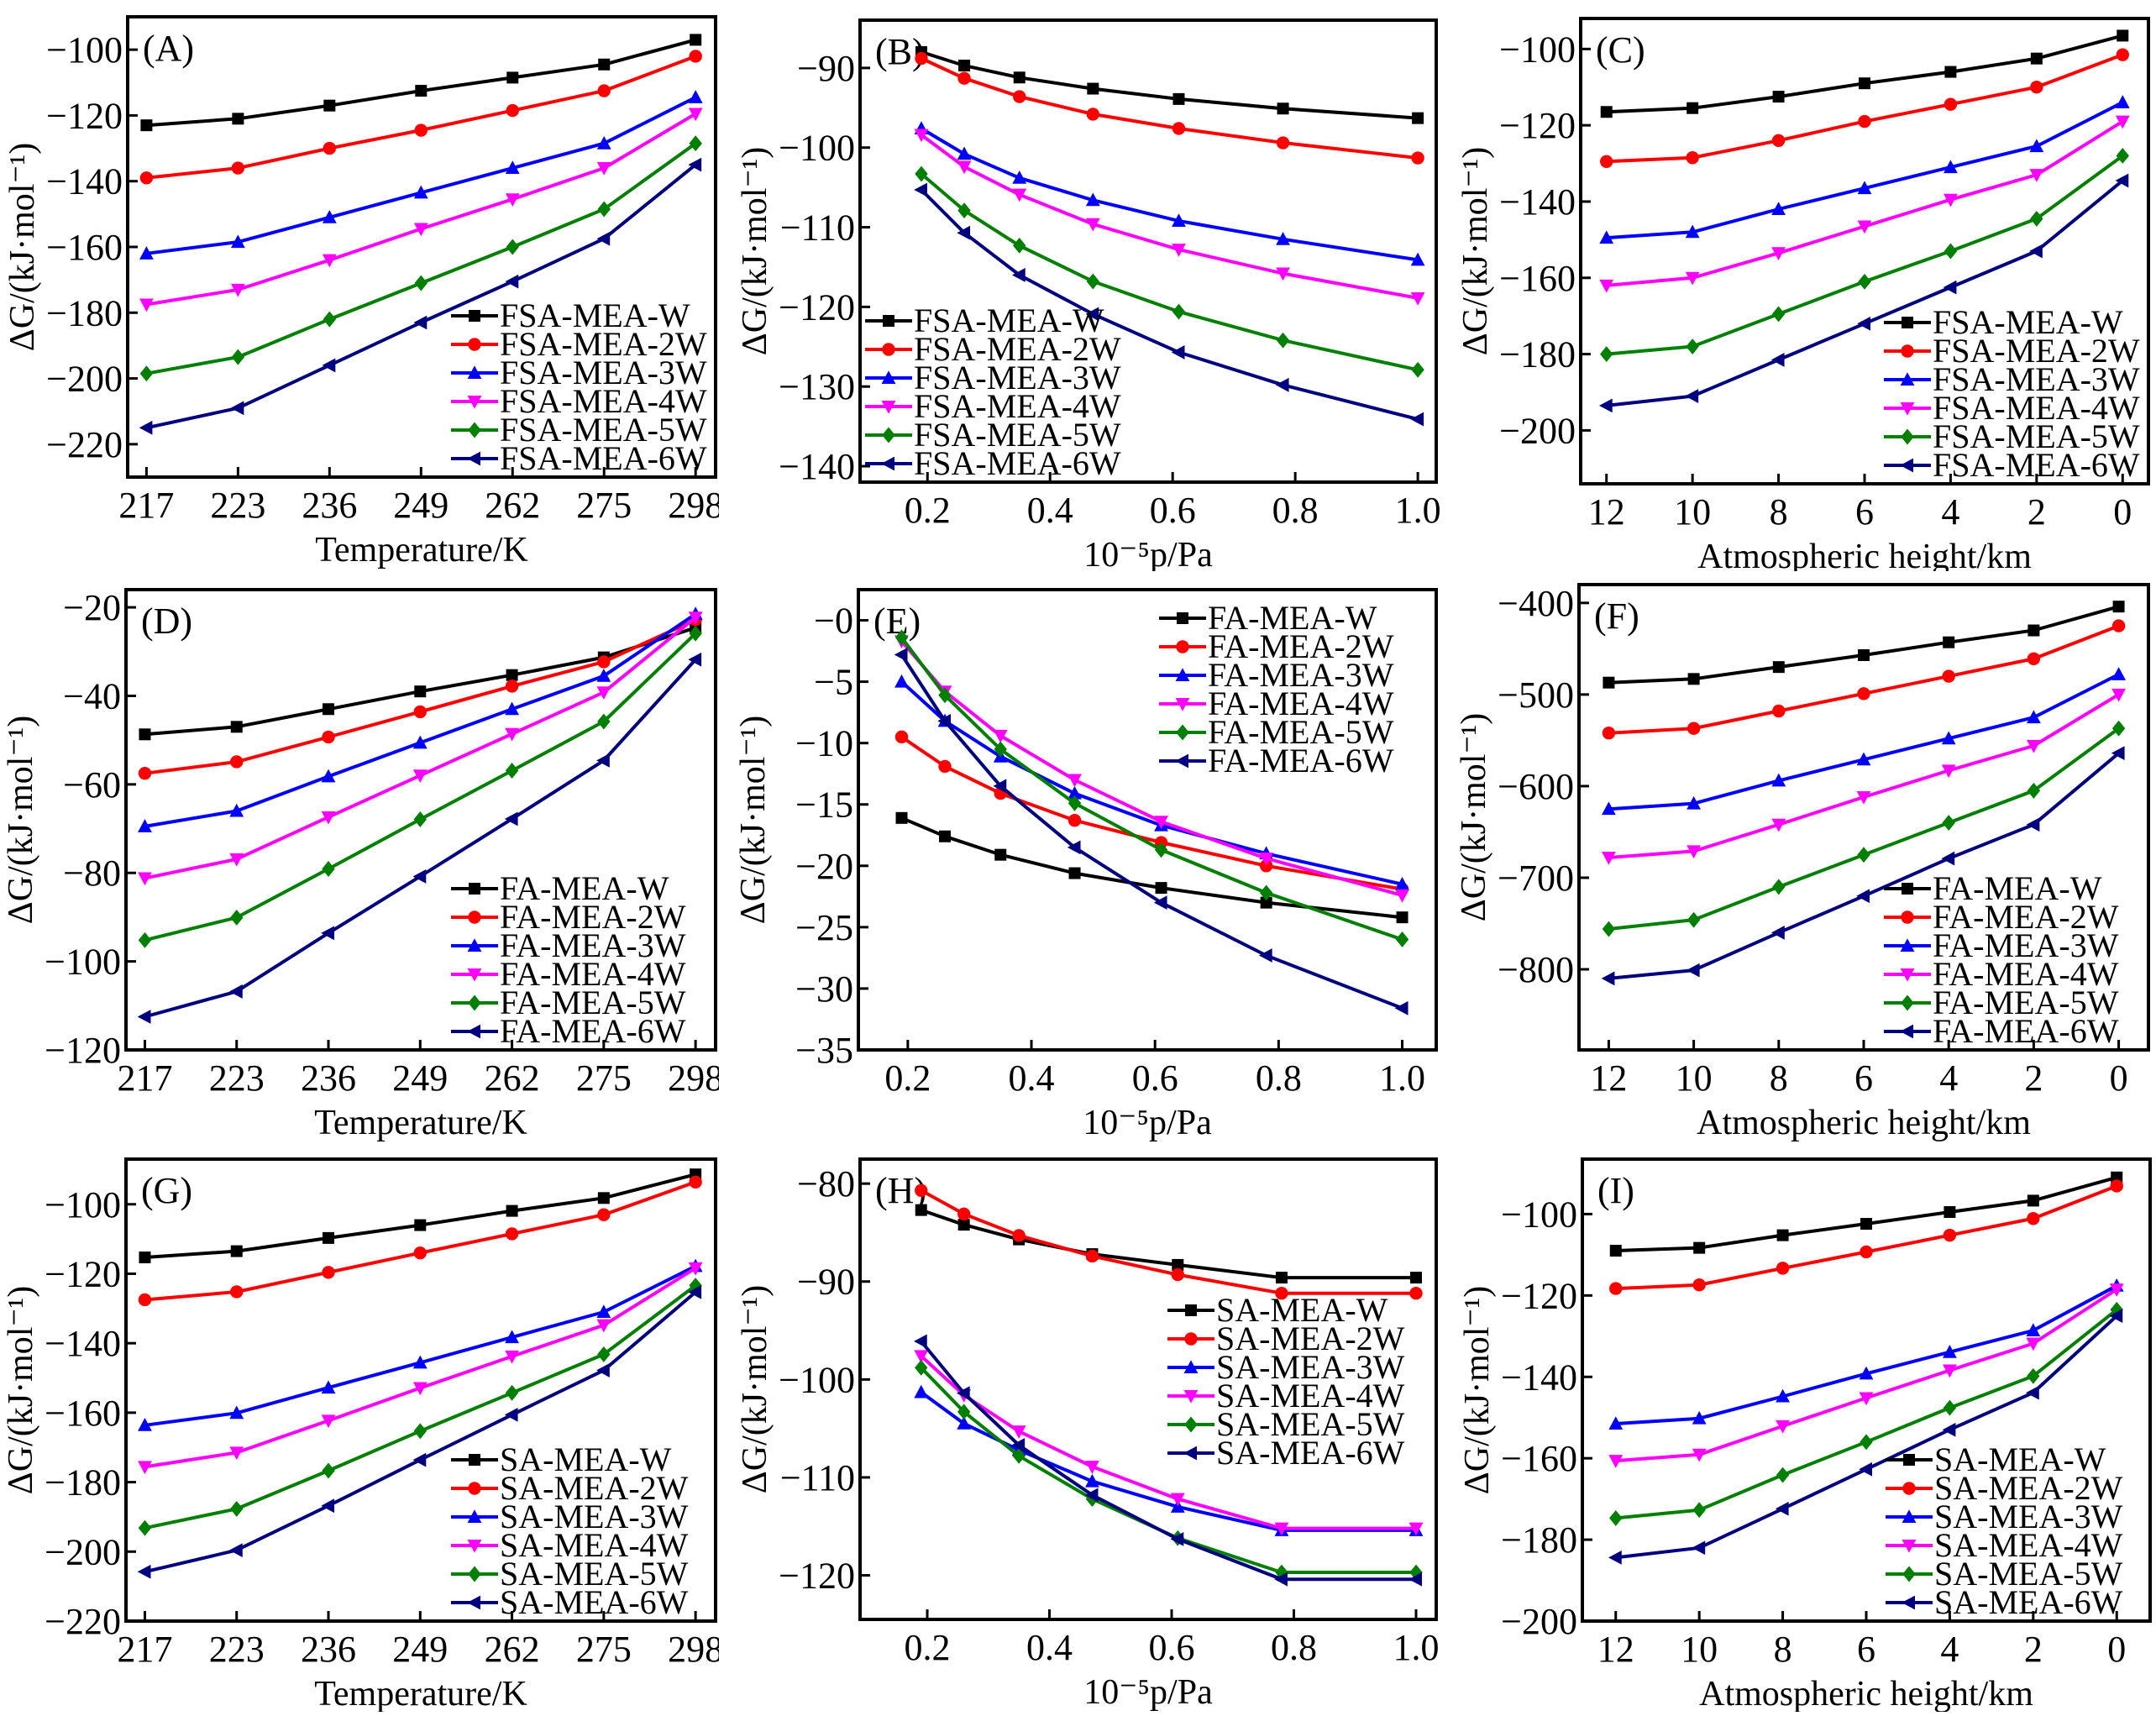 This screenshot has width=2156, height=1716. Describe the element at coordinates (1864, 645) in the screenshot. I see `series-line` at that location.